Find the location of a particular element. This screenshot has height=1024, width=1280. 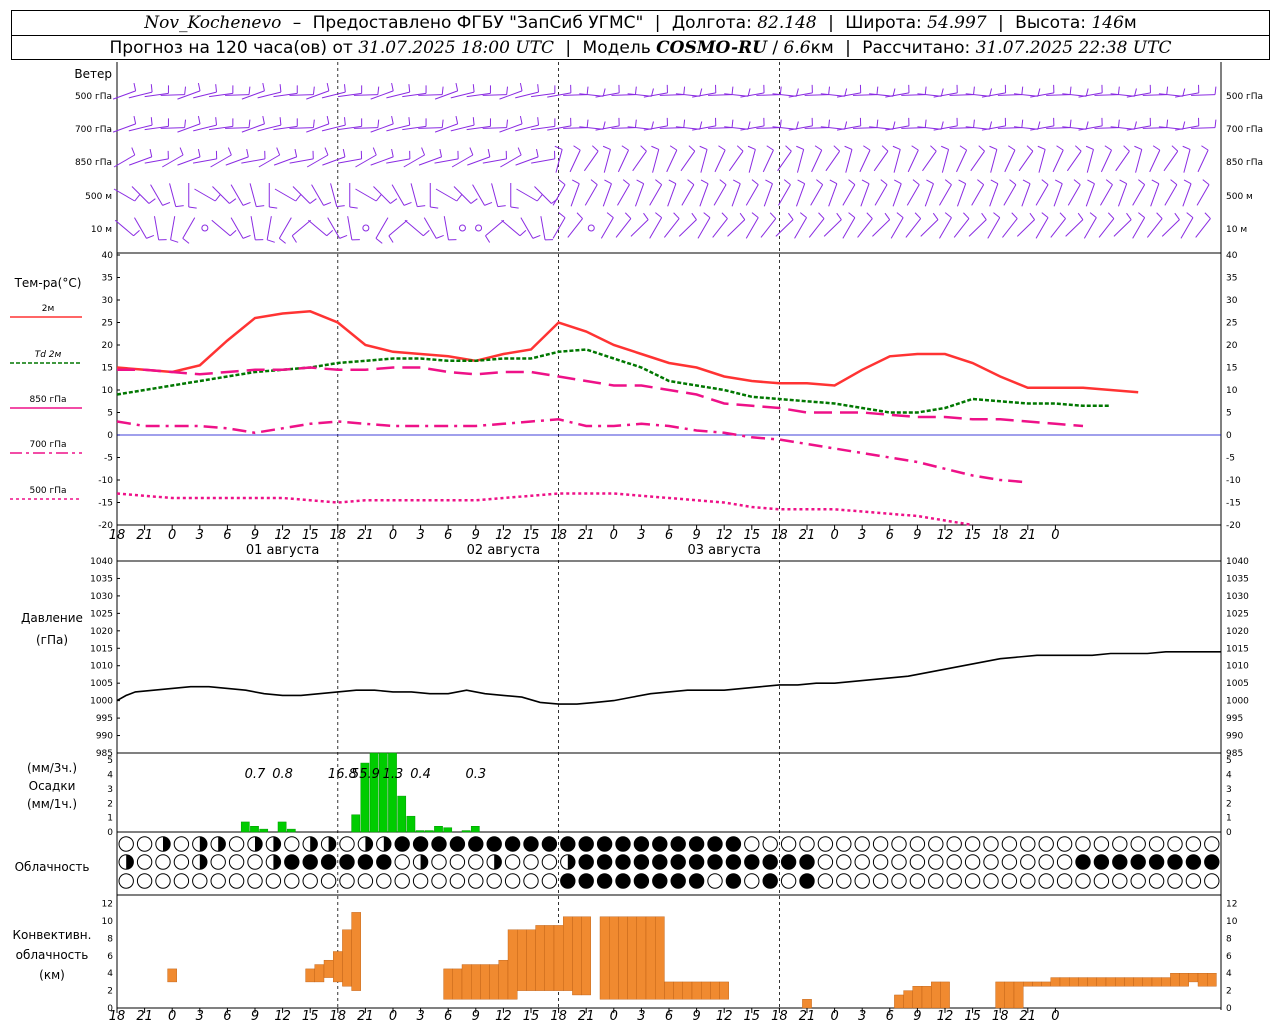

conv-tick-left: 12 is located at coordinates (107, 905).